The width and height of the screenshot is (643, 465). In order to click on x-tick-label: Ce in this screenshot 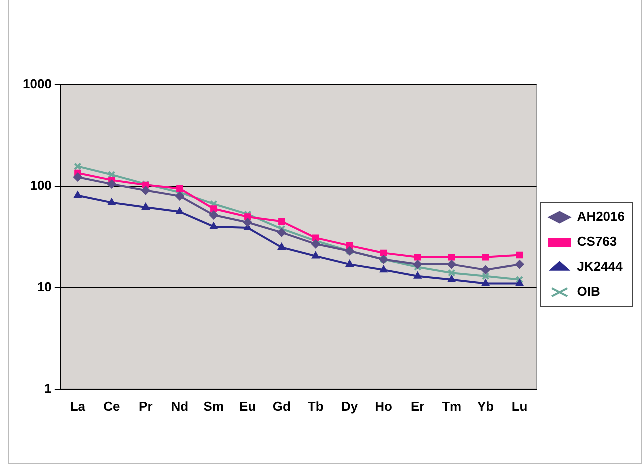, I will do `click(112, 406)`.